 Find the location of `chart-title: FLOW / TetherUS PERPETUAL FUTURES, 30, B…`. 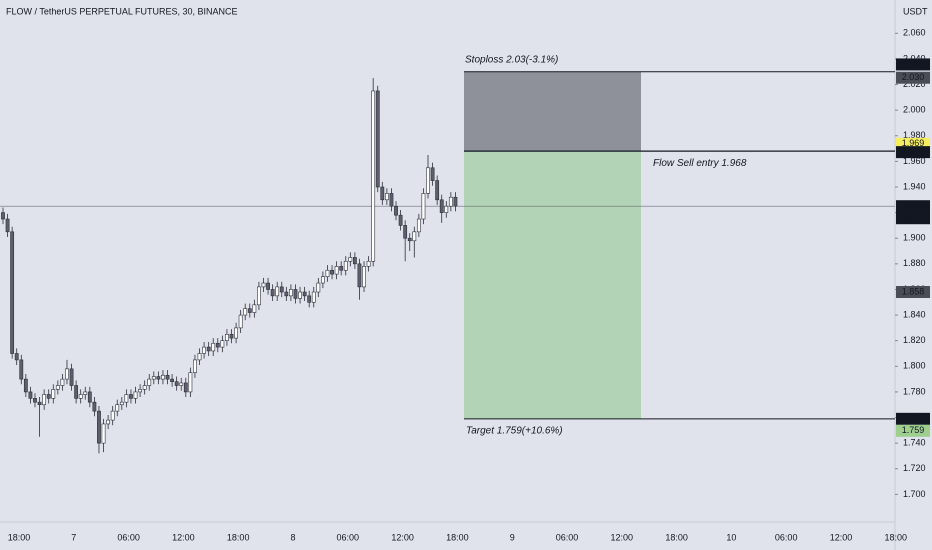

chart-title: FLOW / TetherUS PERPETUAL FUTURES, 30, B… is located at coordinates (122, 11).